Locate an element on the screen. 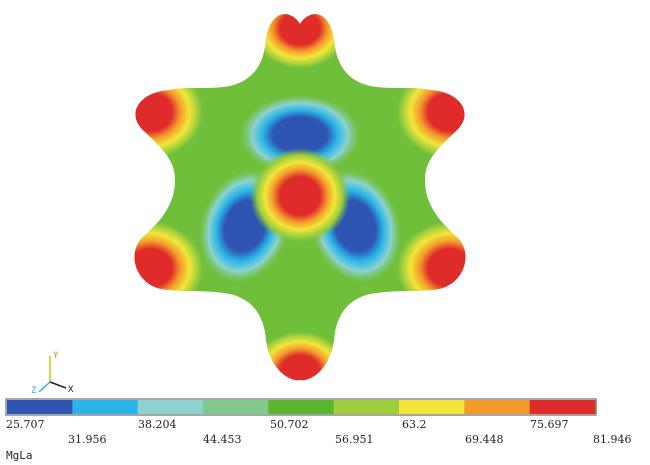 The height and width of the screenshot is (465, 650). center-spot is located at coordinates (300, 196).